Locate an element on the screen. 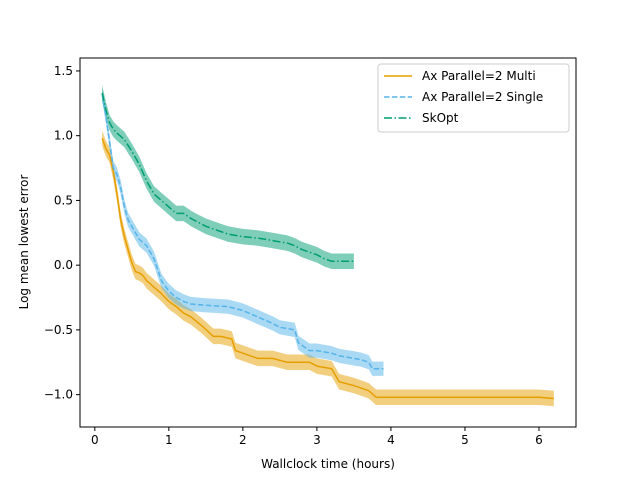 This screenshot has width=640, height=484. x-axis: 0 1 2 3 4 5 6 is located at coordinates (317, 437).